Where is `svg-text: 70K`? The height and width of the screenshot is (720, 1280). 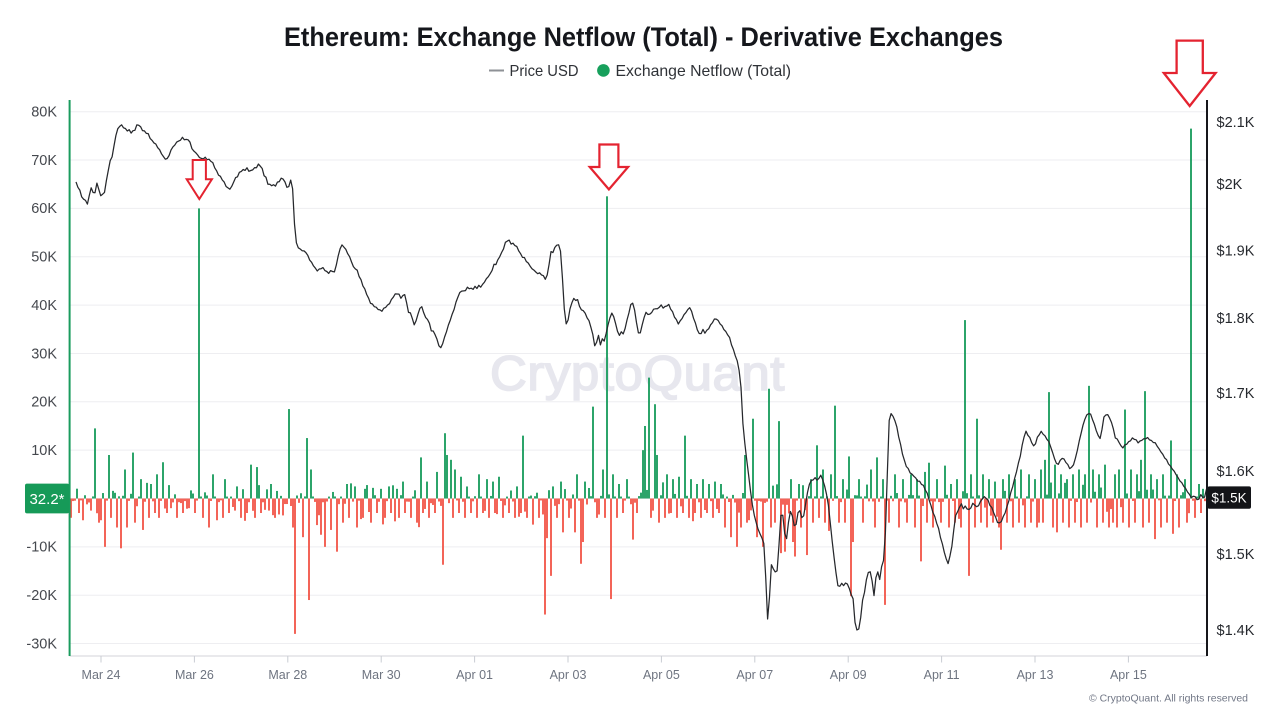
svg-text: 70K is located at coordinates (44, 161).